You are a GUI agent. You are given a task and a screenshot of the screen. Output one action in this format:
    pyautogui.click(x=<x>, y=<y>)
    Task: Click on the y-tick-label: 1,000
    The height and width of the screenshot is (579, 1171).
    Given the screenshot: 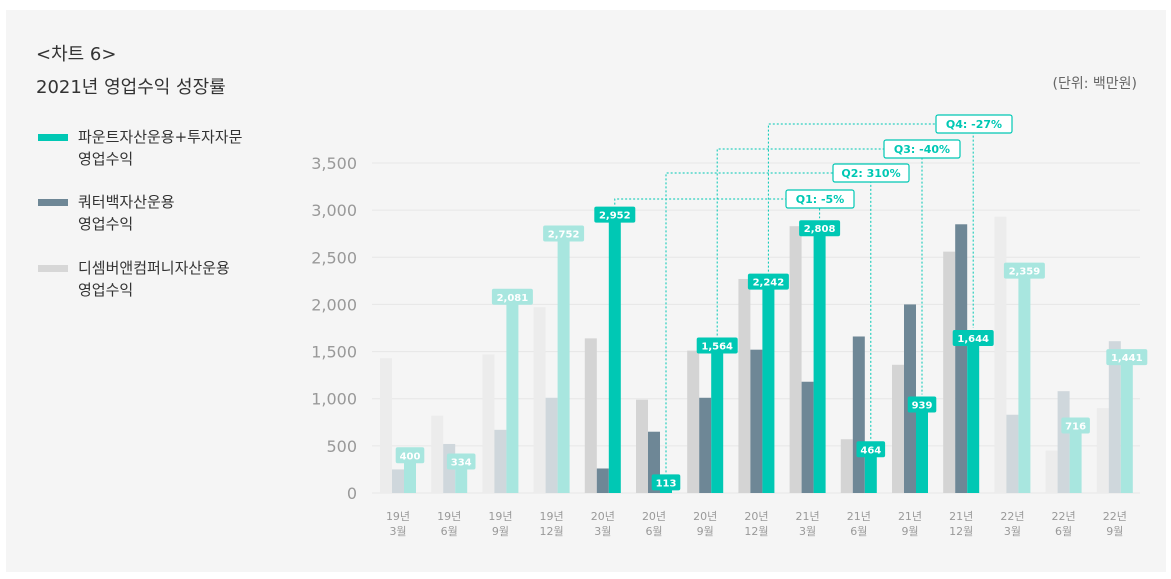 What is the action you would take?
    pyautogui.click(x=334, y=399)
    